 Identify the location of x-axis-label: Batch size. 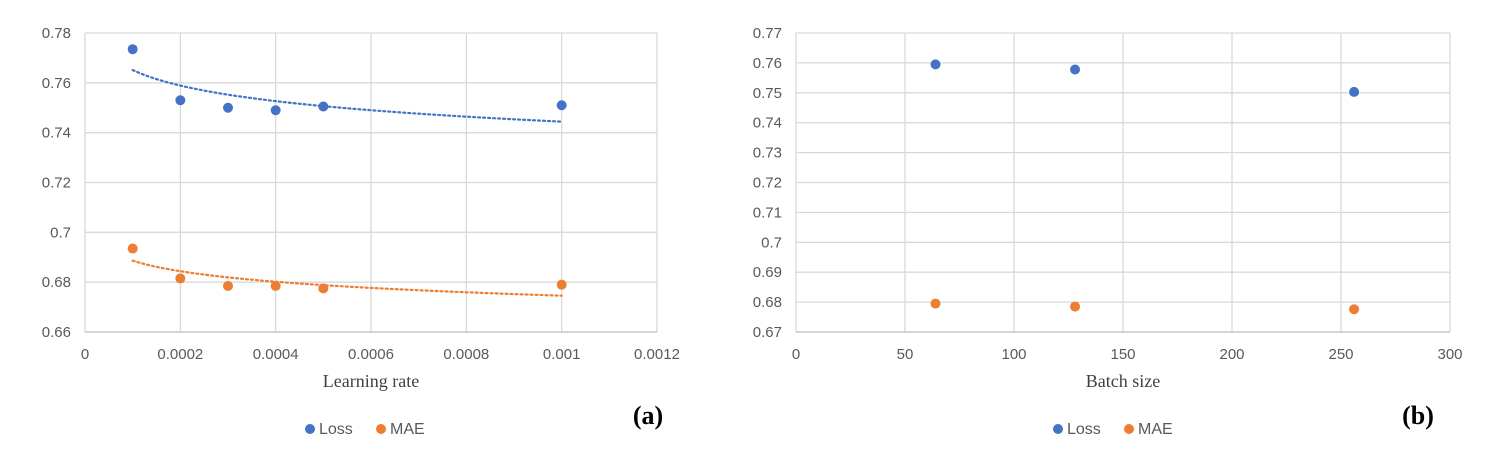
(1123, 381).